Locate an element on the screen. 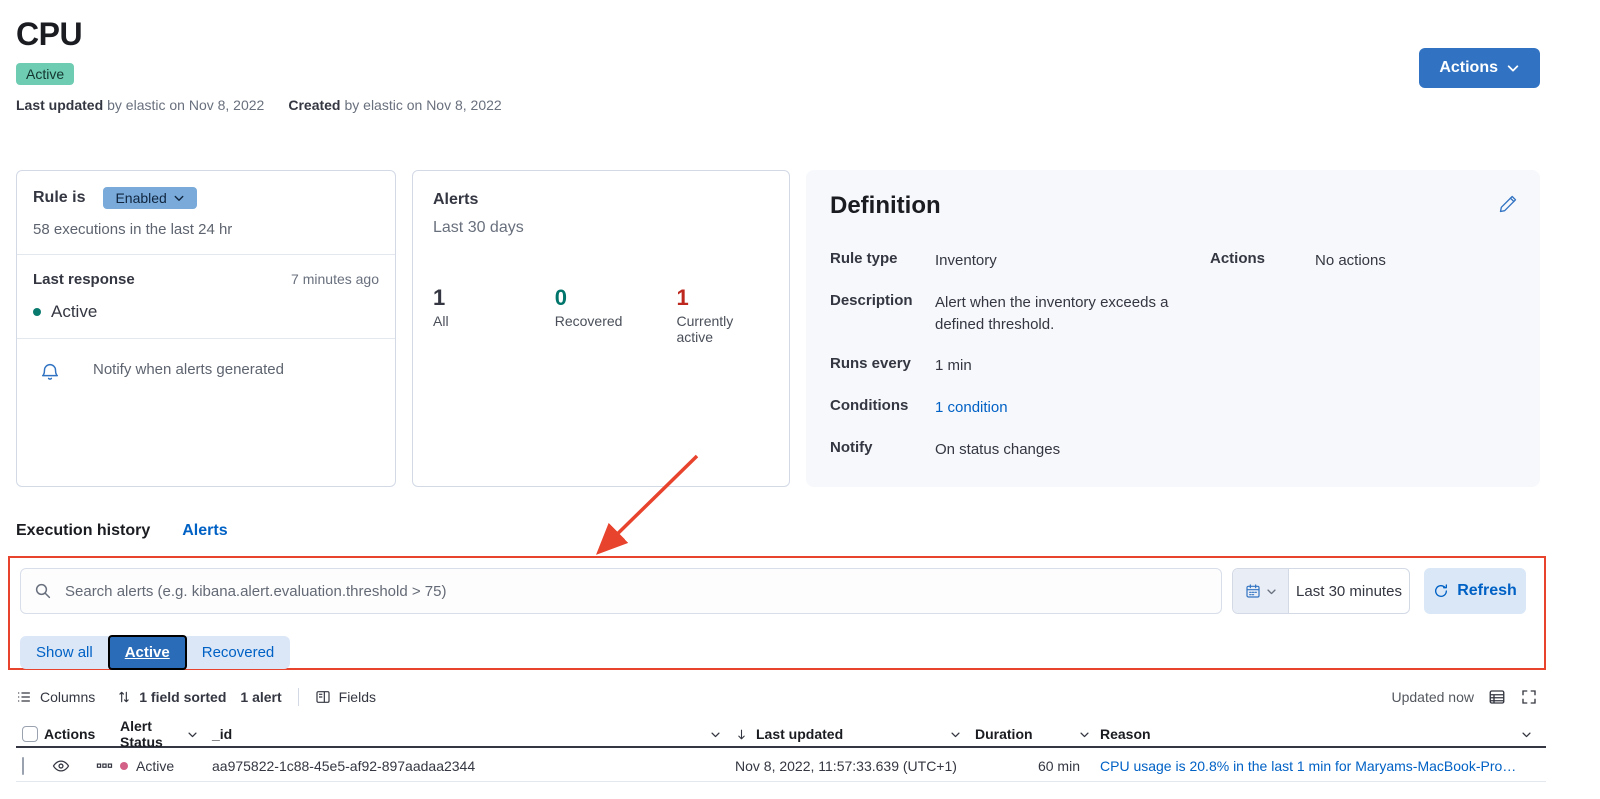 Image resolution: width=1600 pixels, height=799 pixels. last-response-section: Last response 7 minutes ago Active is located at coordinates (206, 296).